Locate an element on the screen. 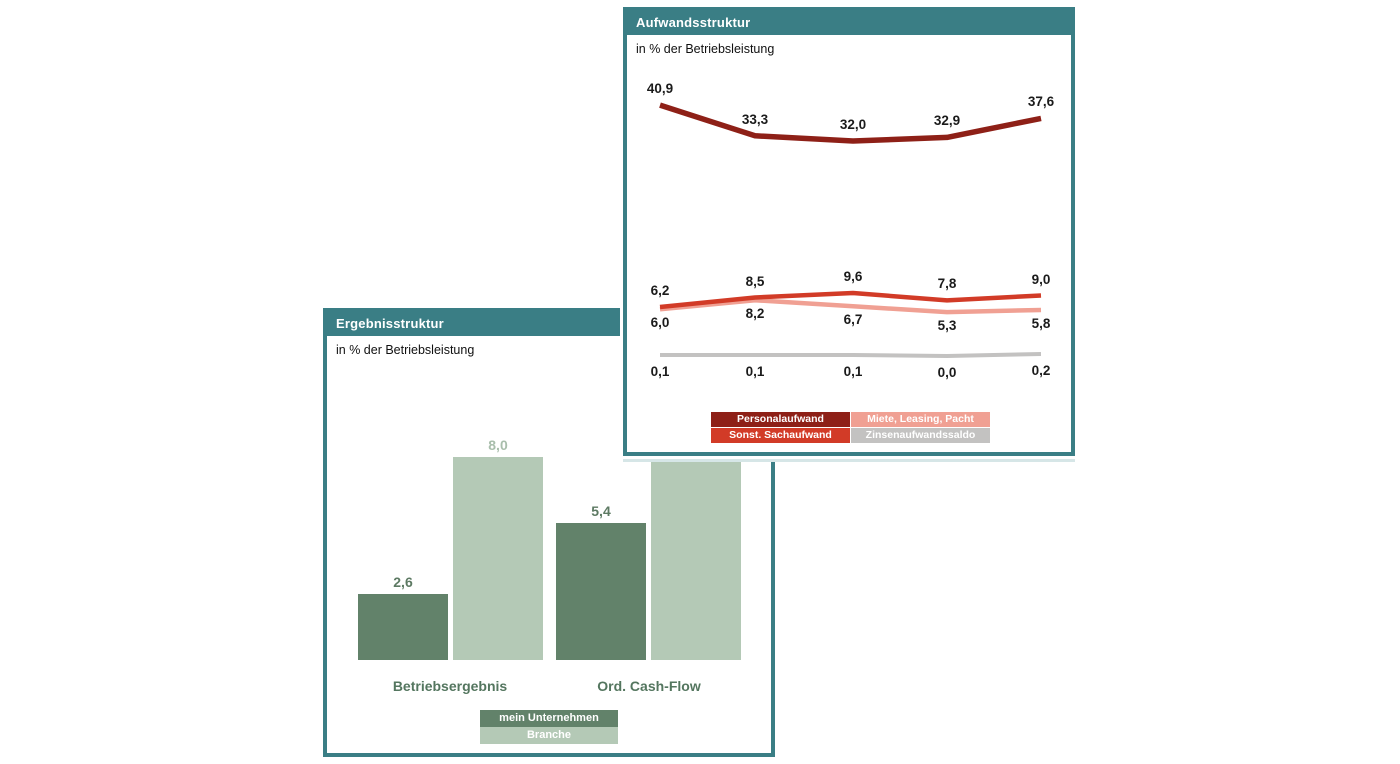  series-line-miete-leasing-pacht is located at coordinates (850, 306).